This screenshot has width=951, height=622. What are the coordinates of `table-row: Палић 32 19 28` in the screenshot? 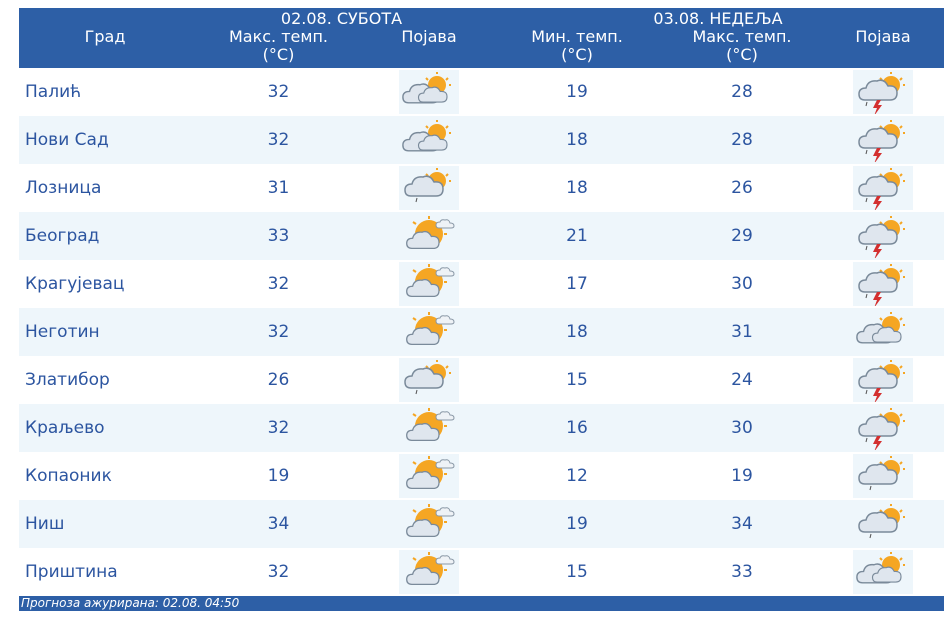 It's located at (482, 92).